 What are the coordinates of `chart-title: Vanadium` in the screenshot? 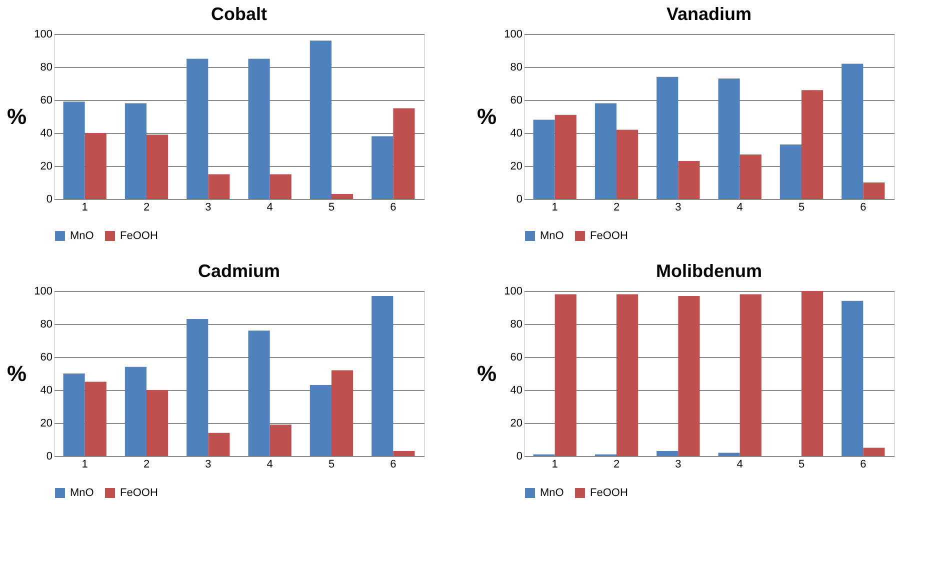 It's located at (709, 14).